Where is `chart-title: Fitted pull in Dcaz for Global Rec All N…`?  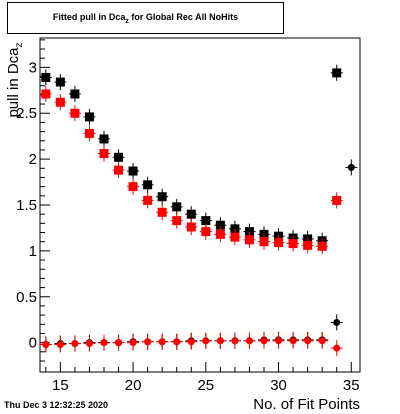
chart-title: Fitted pull in Dcaz for Global Rec All N… is located at coordinates (145, 18).